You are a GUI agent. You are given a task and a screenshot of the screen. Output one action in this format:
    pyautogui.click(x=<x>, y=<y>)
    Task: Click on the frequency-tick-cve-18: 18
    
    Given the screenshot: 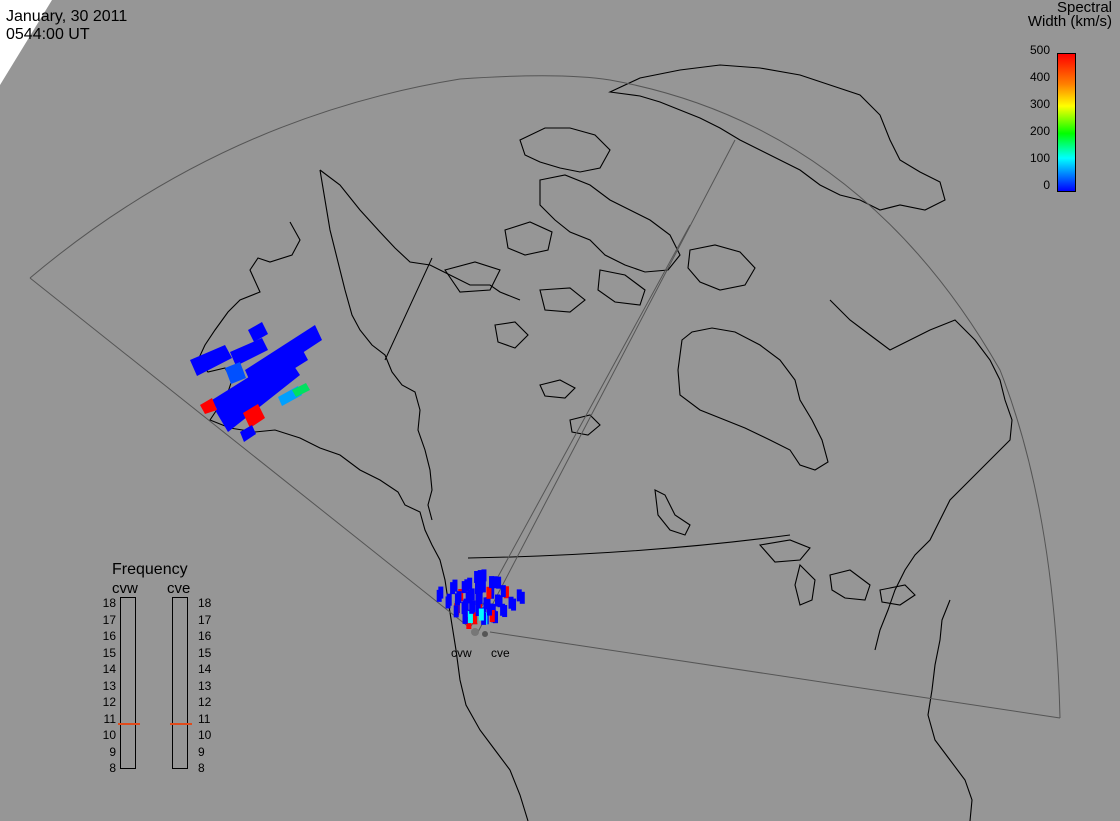 What is the action you would take?
    pyautogui.click(x=205, y=603)
    